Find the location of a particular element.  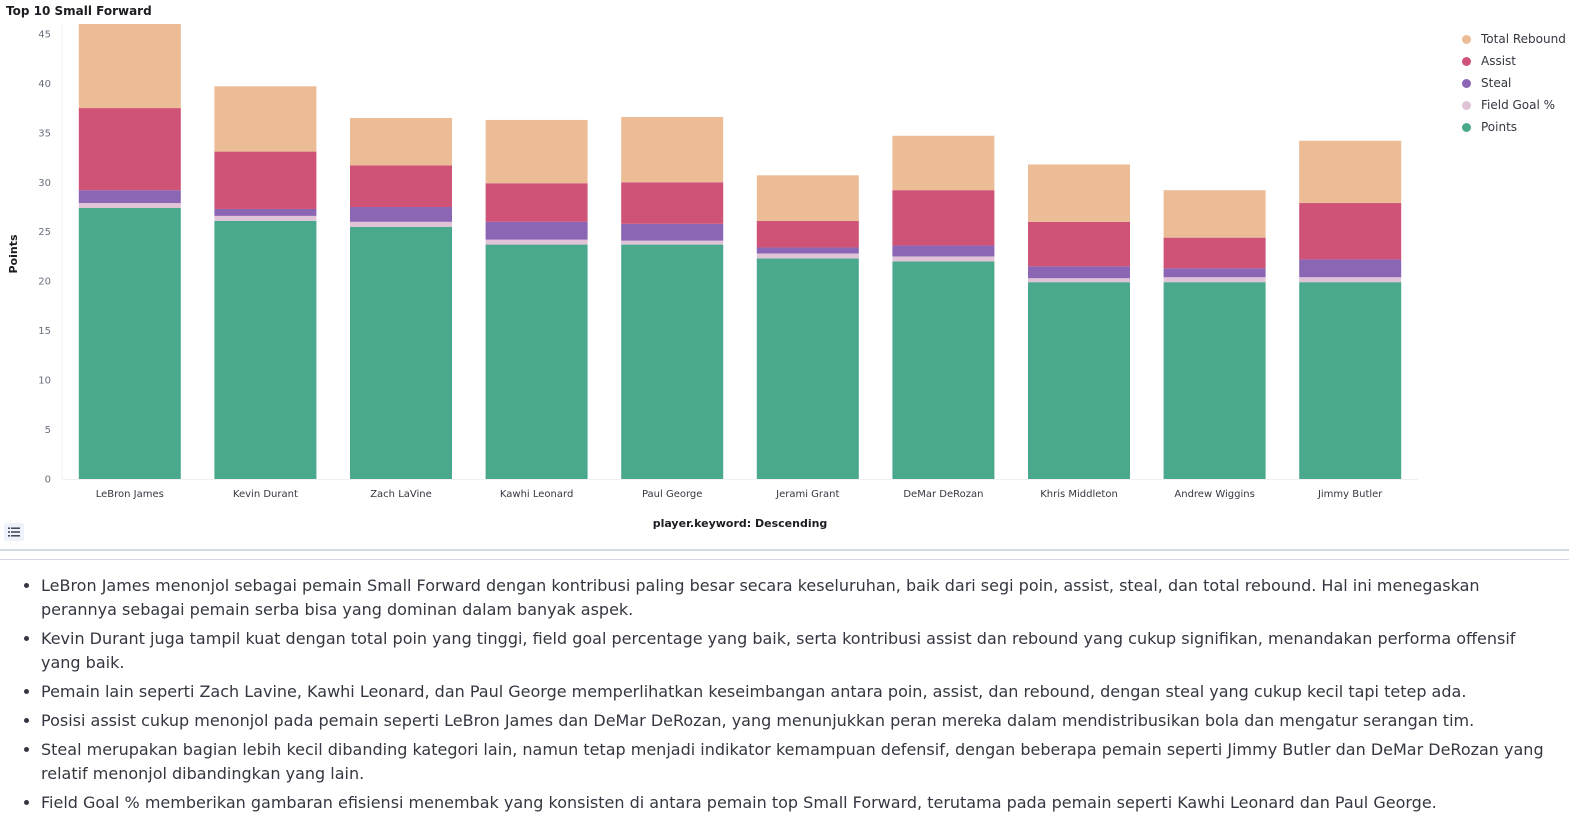

y-tick-label: 20 is located at coordinates (44, 282).